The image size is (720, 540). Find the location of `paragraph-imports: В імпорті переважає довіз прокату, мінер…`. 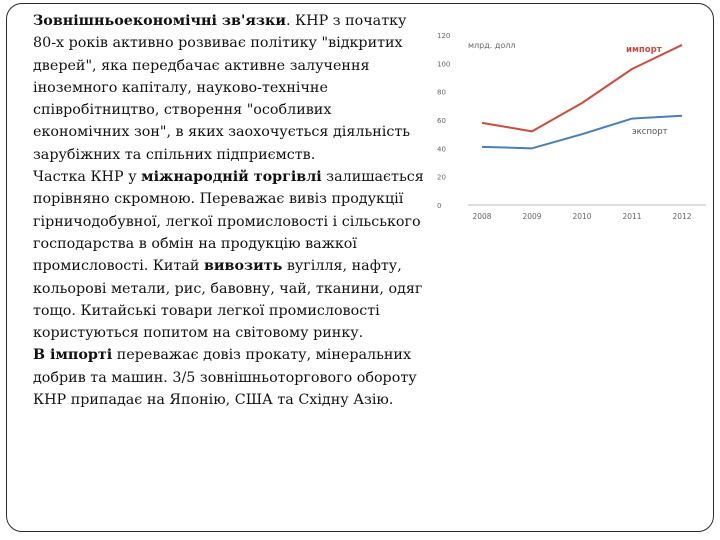

paragraph-imports: В імпорті переважає довіз прокату, мінер… is located at coordinates (225, 378).